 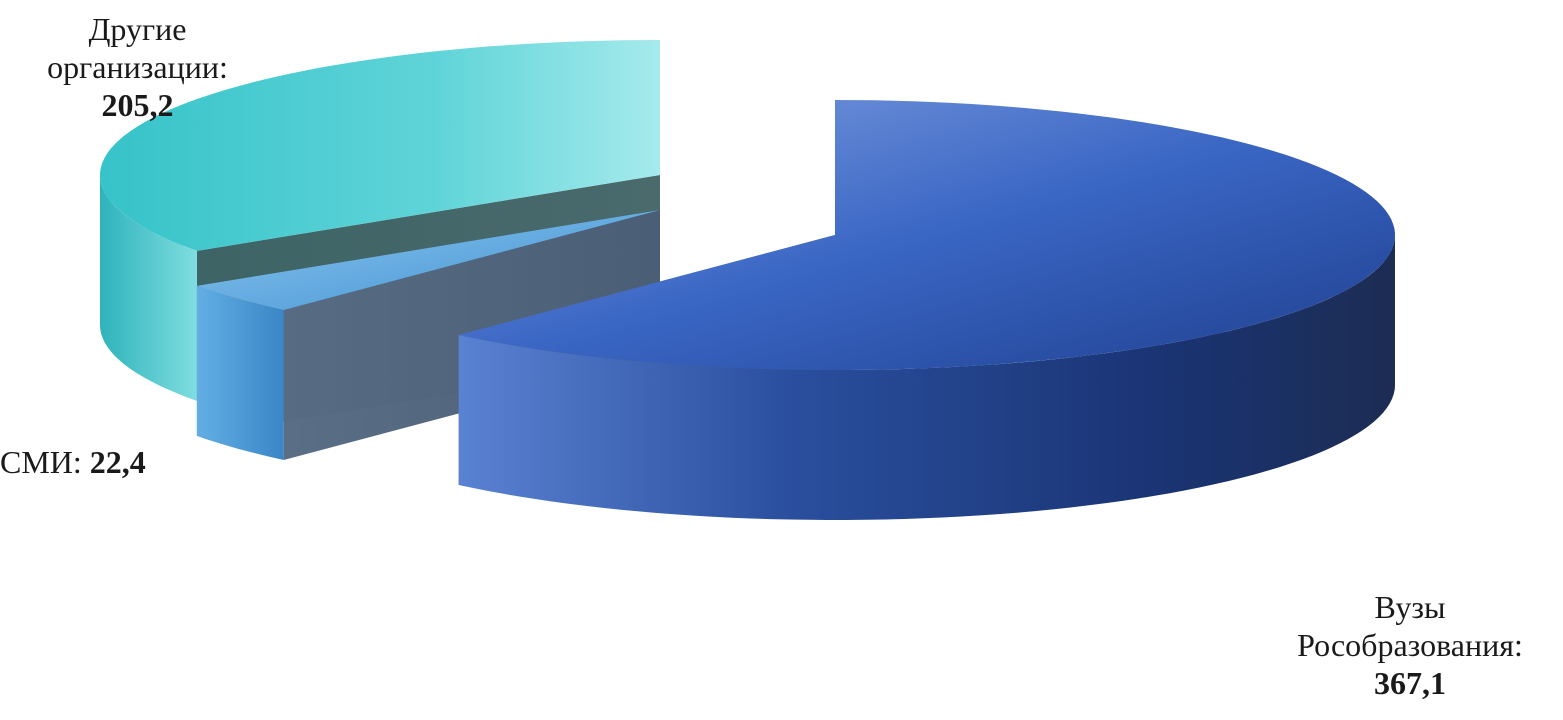 I want to click on data-label-smi-value: 22,4, so click(x=117, y=462).